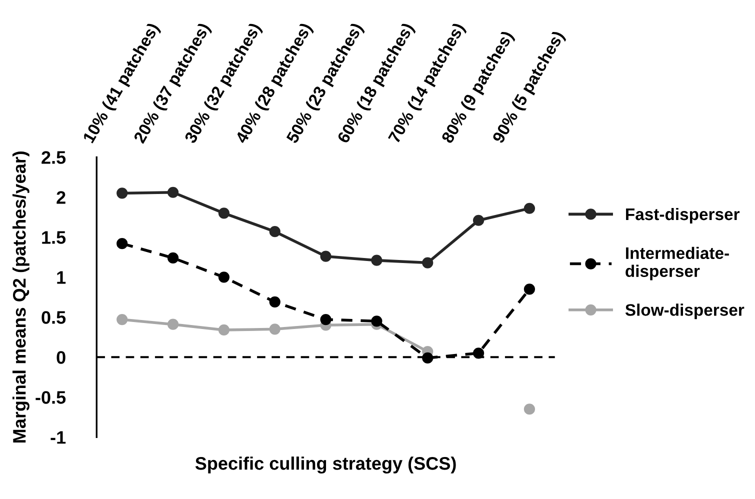  What do you see at coordinates (21, 297) in the screenshot?
I see `y-axis-title: Marginal means Q2 (patches/year)` at bounding box center [21, 297].